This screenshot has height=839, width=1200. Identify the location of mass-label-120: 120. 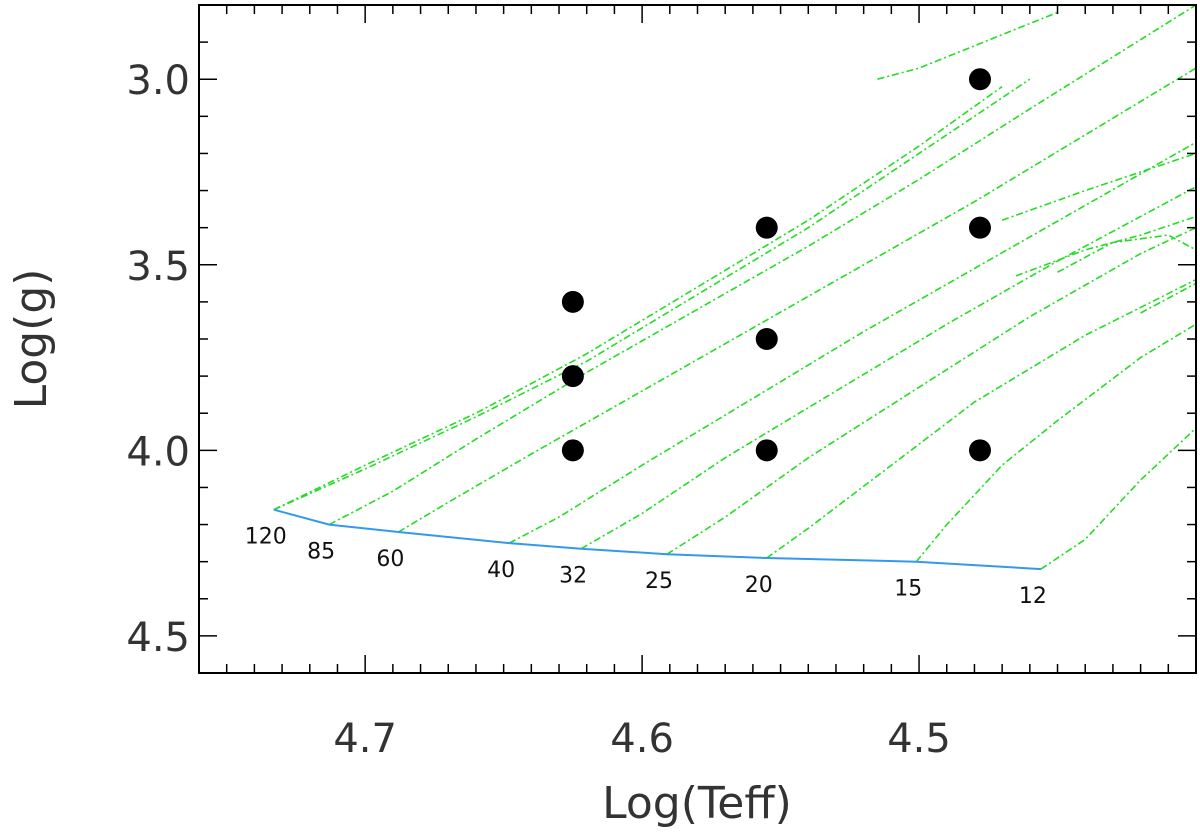
(266, 537).